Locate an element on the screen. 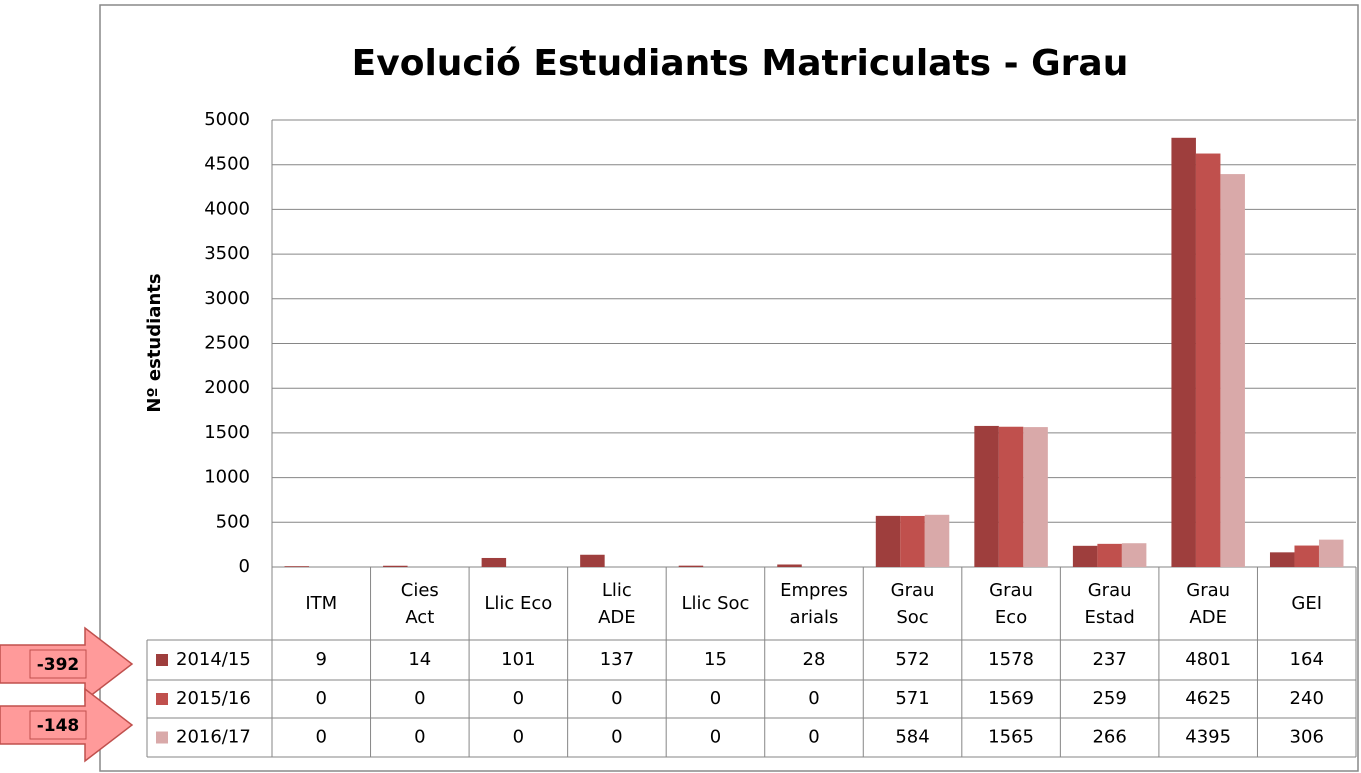  annotation: -148 is located at coordinates (58, 726).